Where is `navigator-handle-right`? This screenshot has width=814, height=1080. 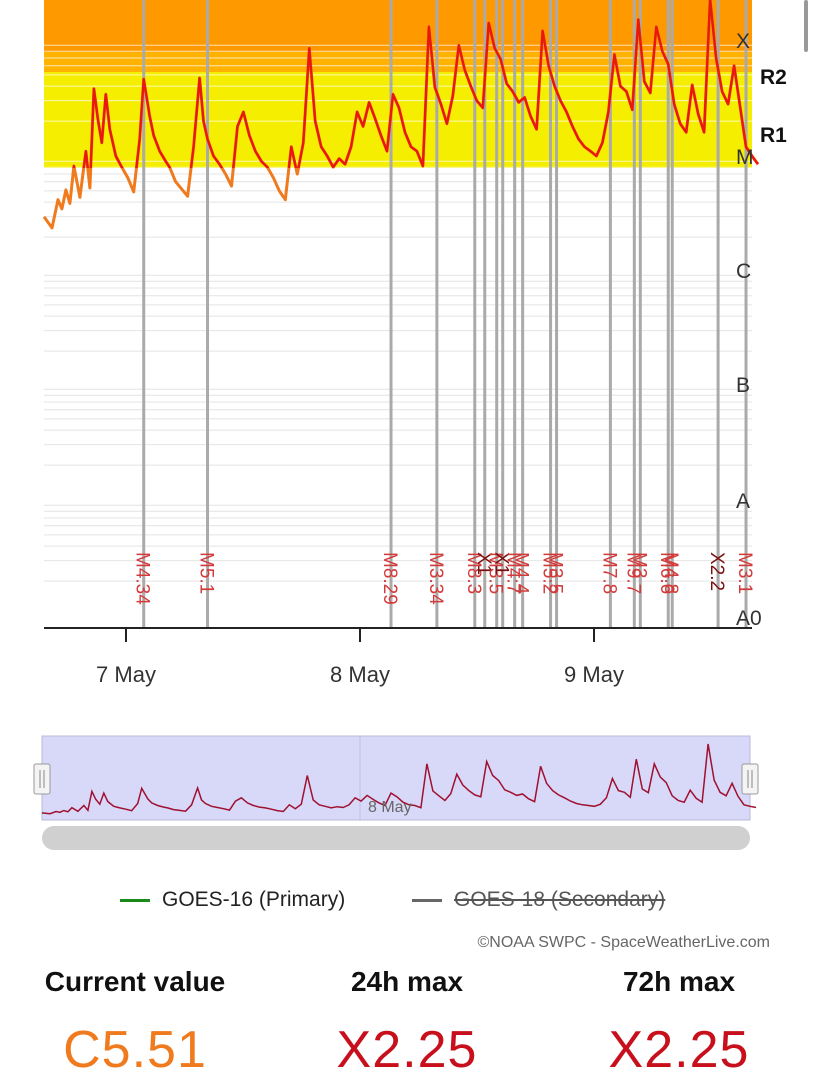
navigator-handle-right is located at coordinates (750, 779).